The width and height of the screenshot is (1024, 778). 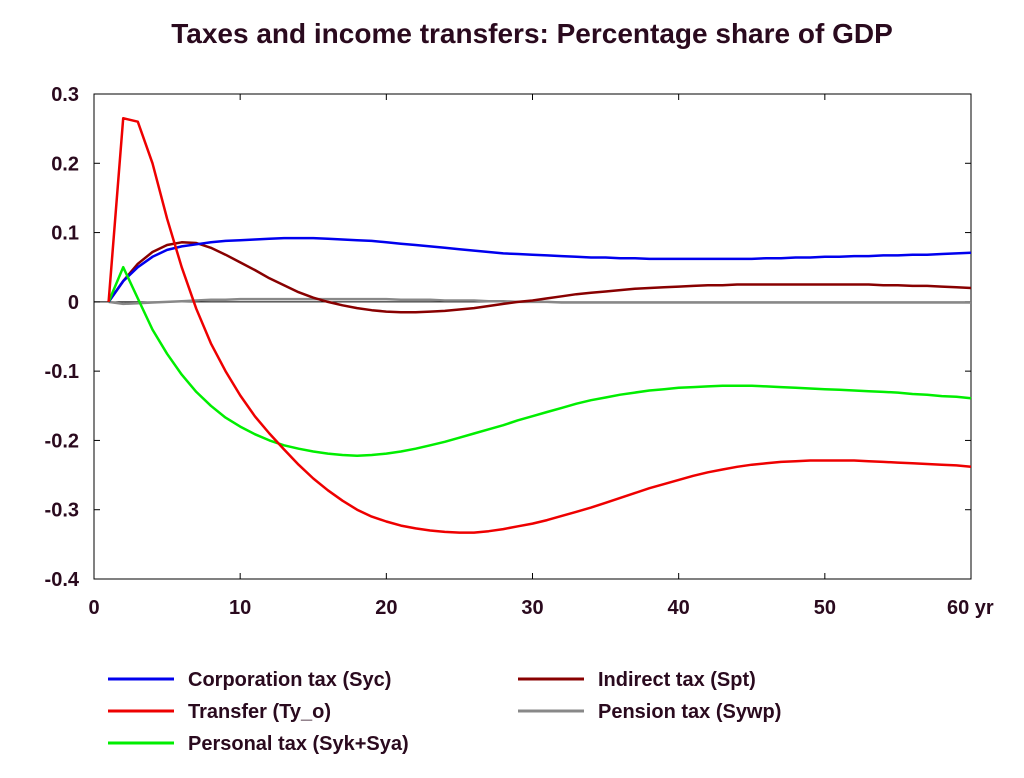 What do you see at coordinates (539, 301) in the screenshot?
I see `series-line-pension-tax-sywp` at bounding box center [539, 301].